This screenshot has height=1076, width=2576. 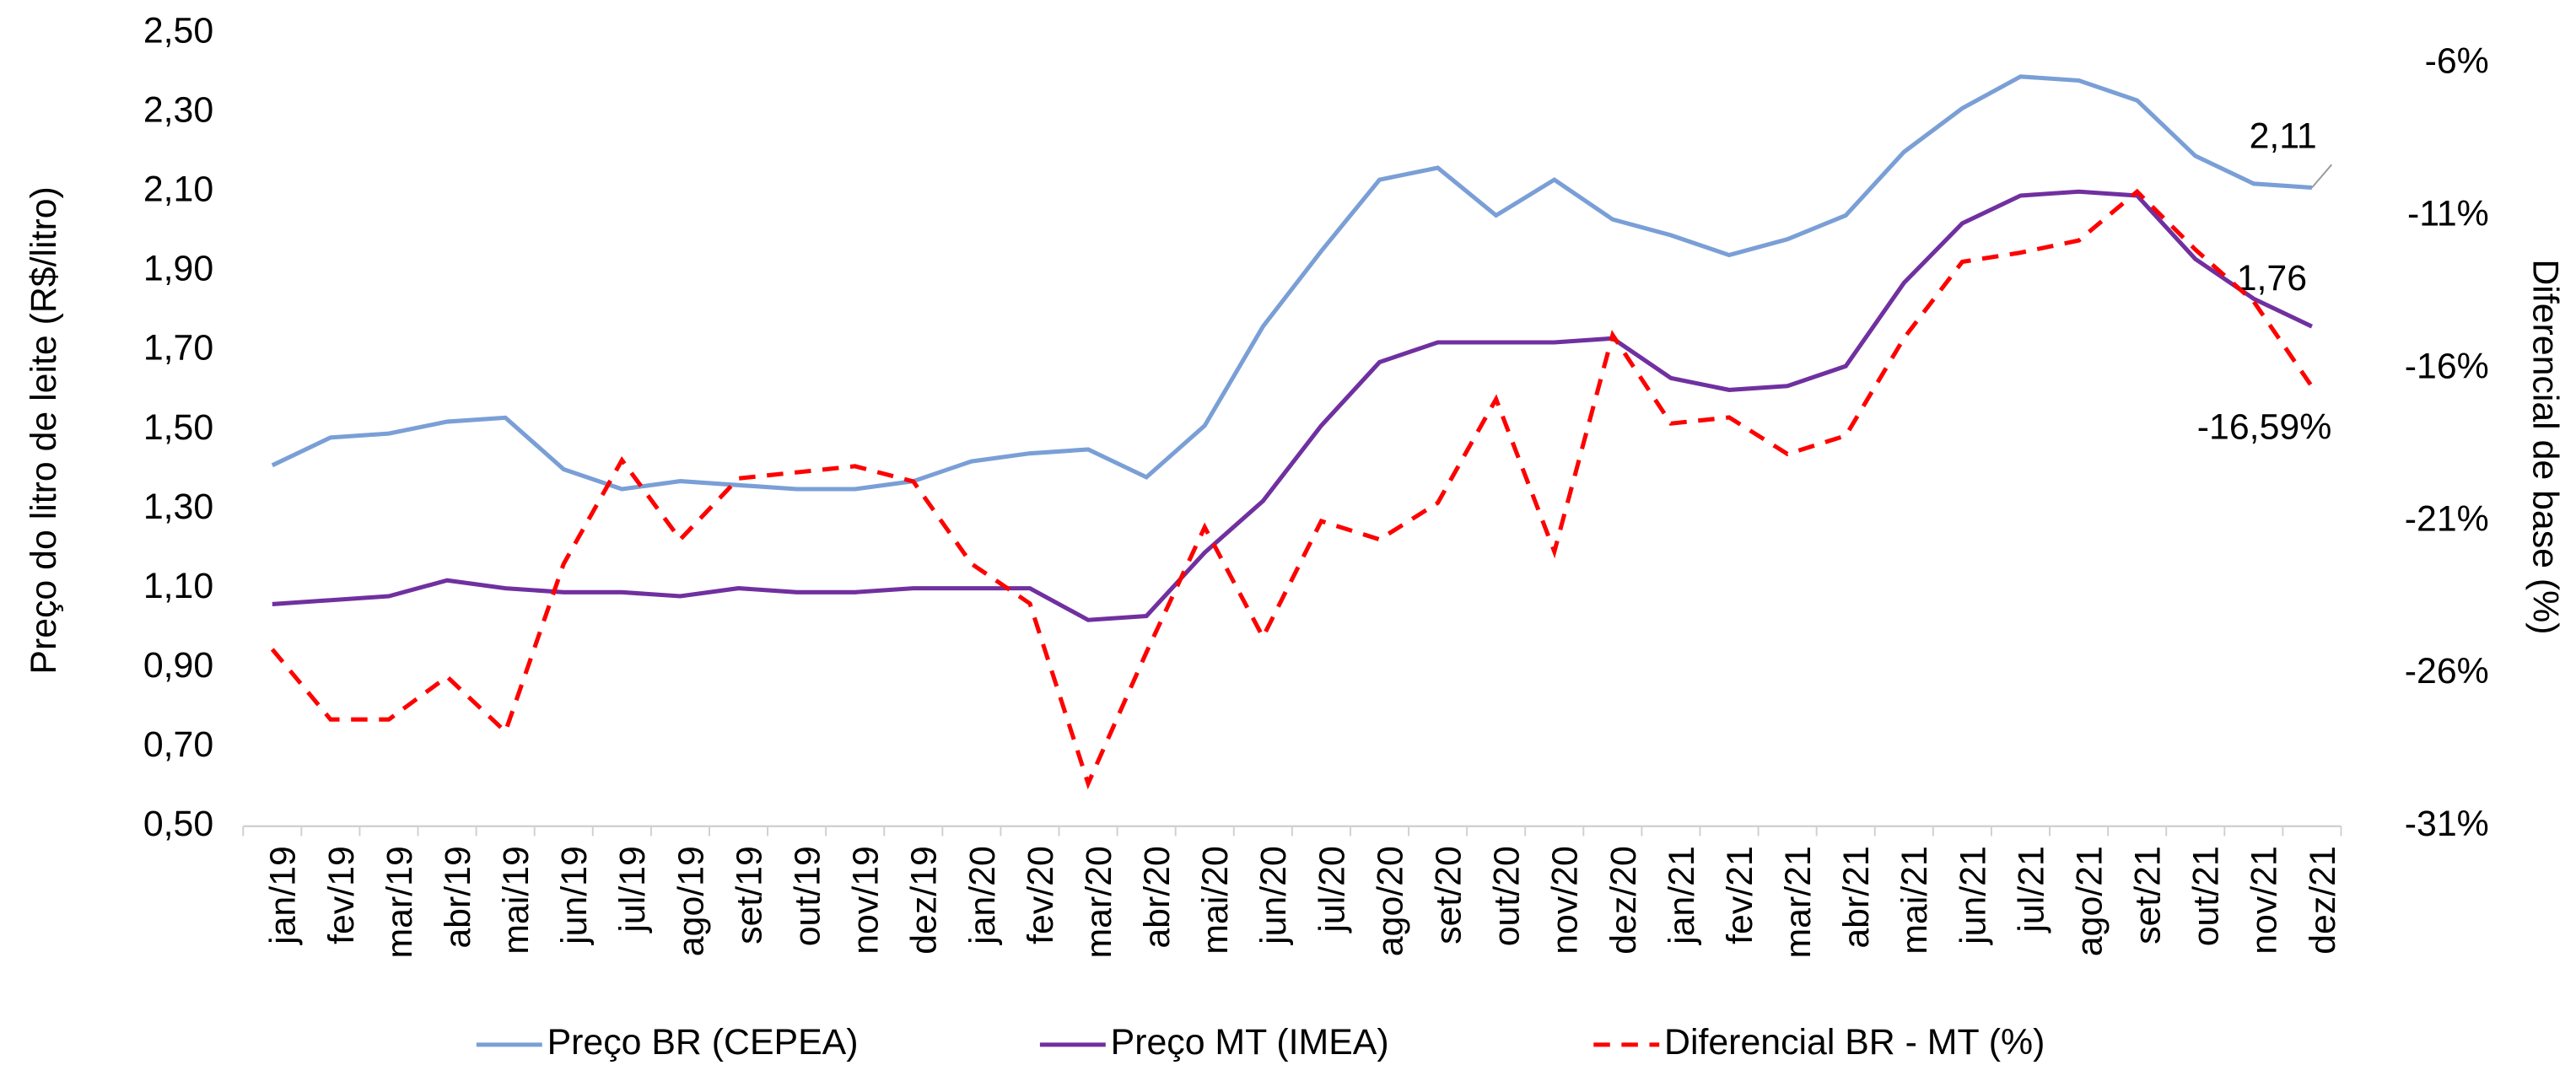 I want to click on y-tick-label: 1,50, so click(x=178, y=427).